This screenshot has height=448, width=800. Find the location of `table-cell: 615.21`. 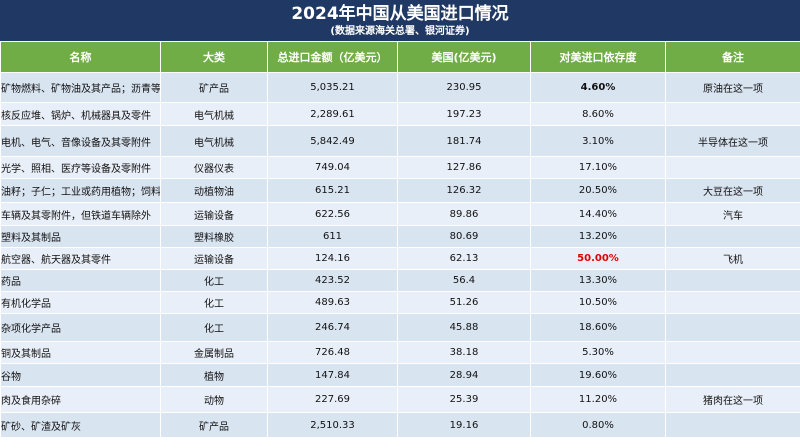

table-cell: 615.21 is located at coordinates (332, 190).